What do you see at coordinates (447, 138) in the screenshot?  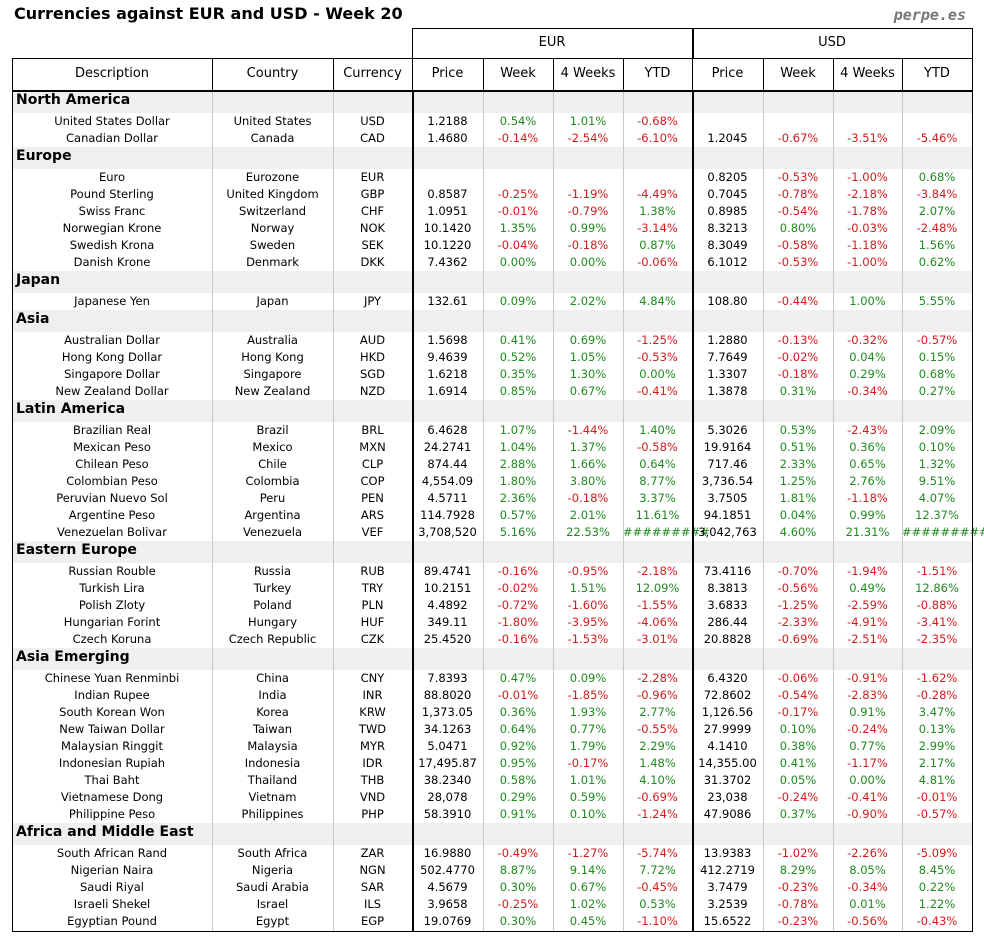 I see `table-cell: 1.4680` at bounding box center [447, 138].